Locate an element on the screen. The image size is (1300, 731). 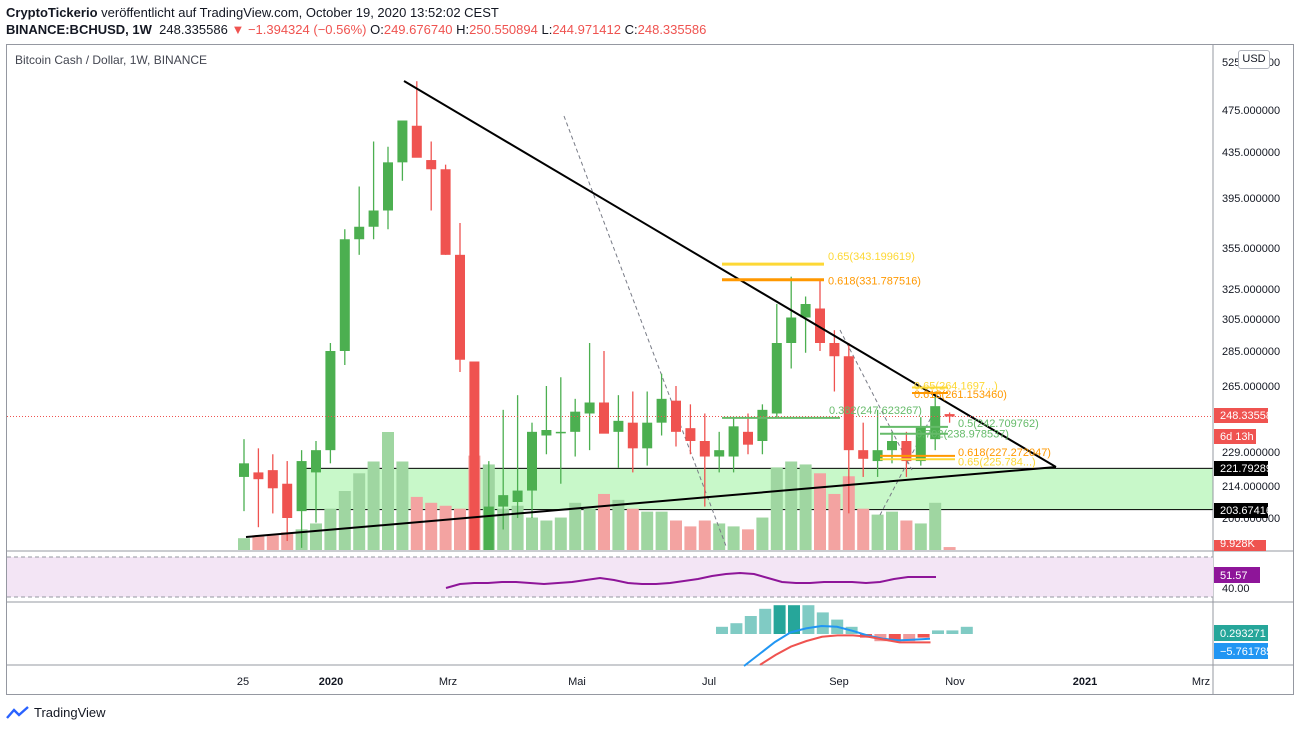
countdown-label: 6d 13h is located at coordinates (1237, 437).